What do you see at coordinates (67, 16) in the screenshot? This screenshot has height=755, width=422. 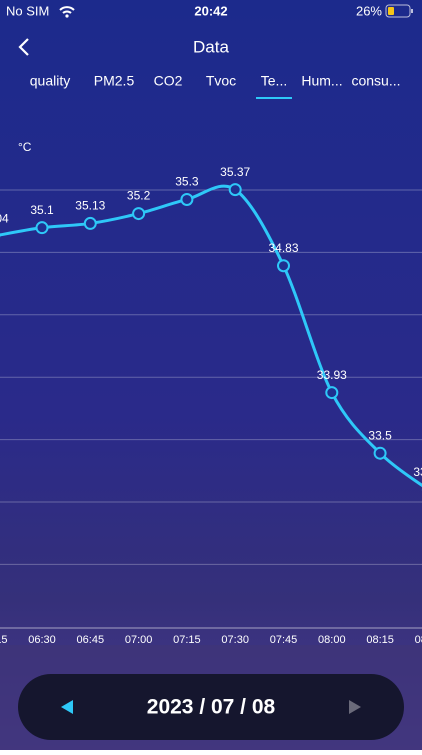 I see `wifi-dot` at bounding box center [67, 16].